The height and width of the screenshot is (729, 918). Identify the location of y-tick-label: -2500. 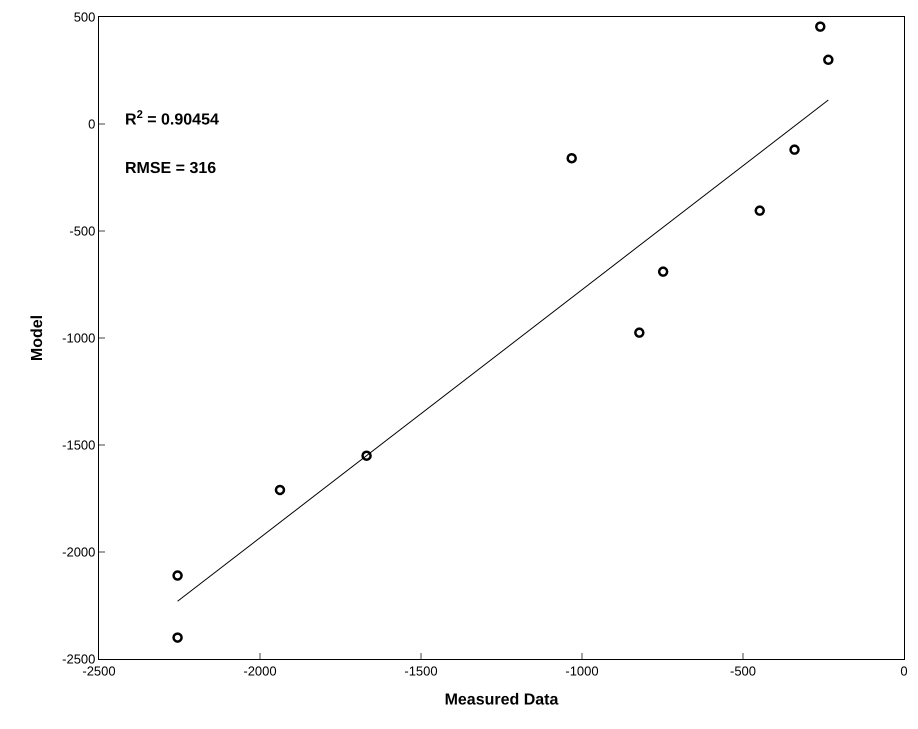
(79, 659).